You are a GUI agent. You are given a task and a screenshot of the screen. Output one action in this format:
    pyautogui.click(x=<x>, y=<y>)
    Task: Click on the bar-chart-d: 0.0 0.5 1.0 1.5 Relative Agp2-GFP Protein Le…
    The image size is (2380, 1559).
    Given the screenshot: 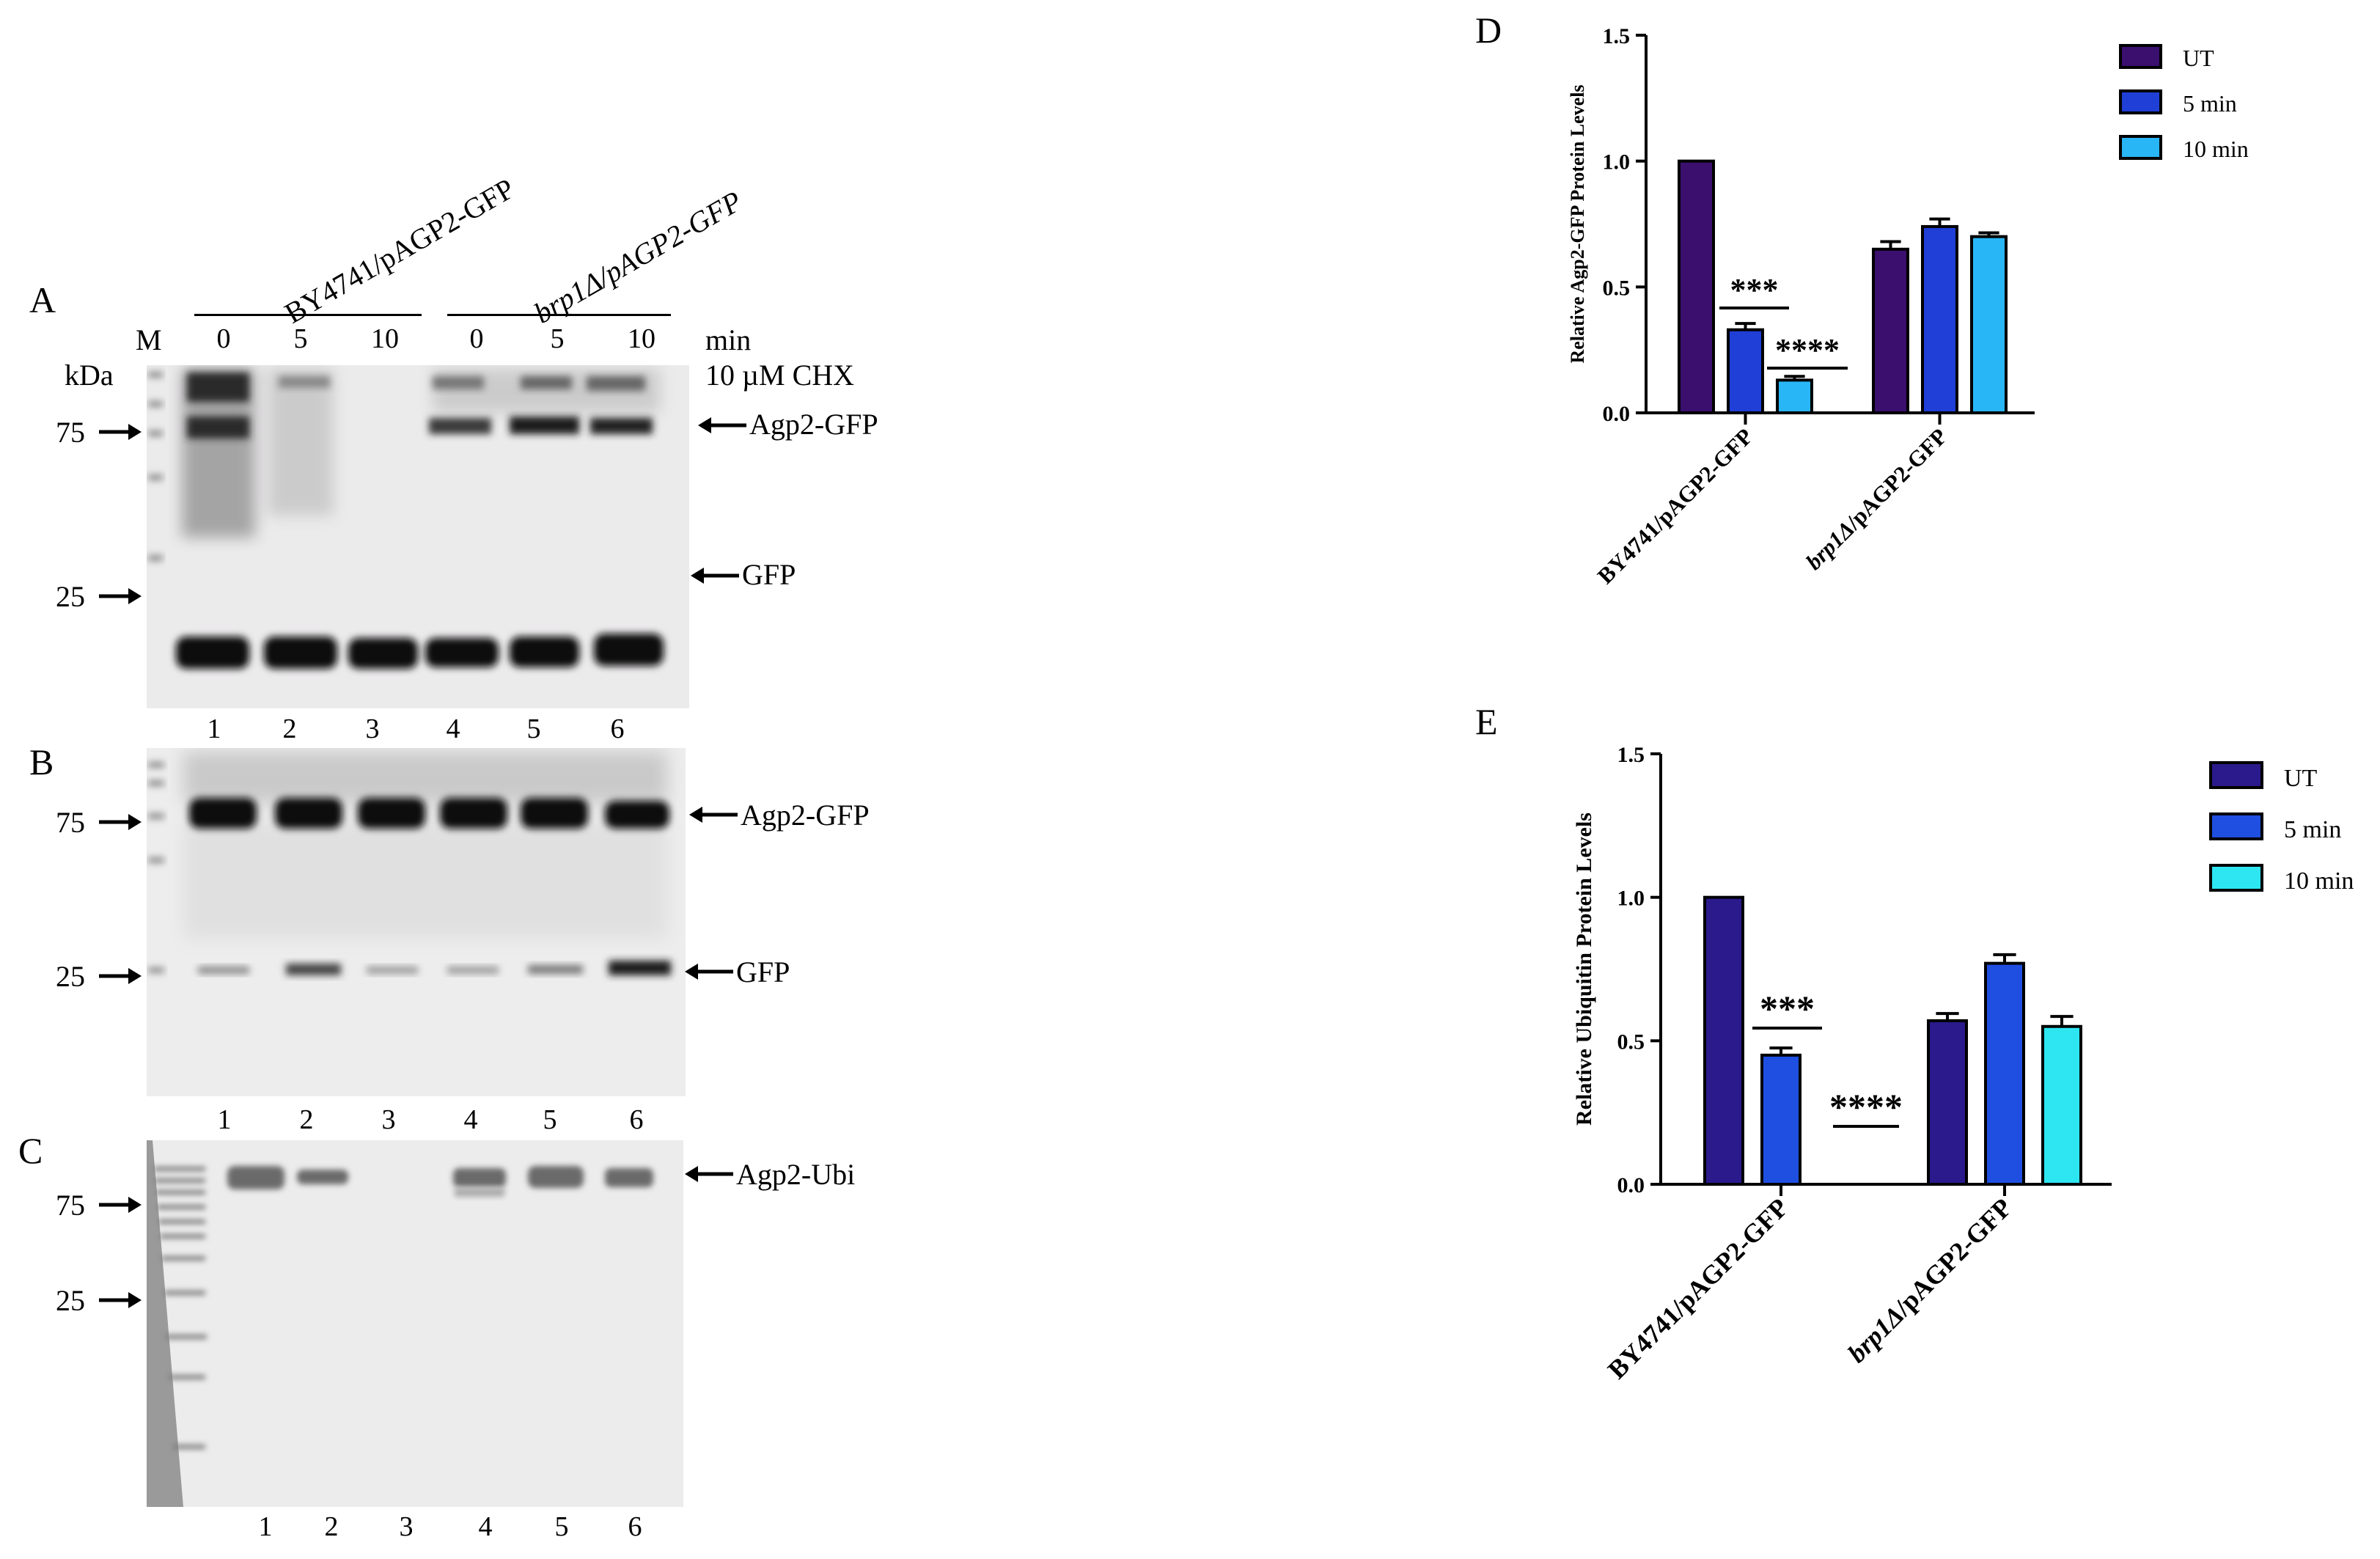 What is the action you would take?
    pyautogui.click(x=1908, y=306)
    